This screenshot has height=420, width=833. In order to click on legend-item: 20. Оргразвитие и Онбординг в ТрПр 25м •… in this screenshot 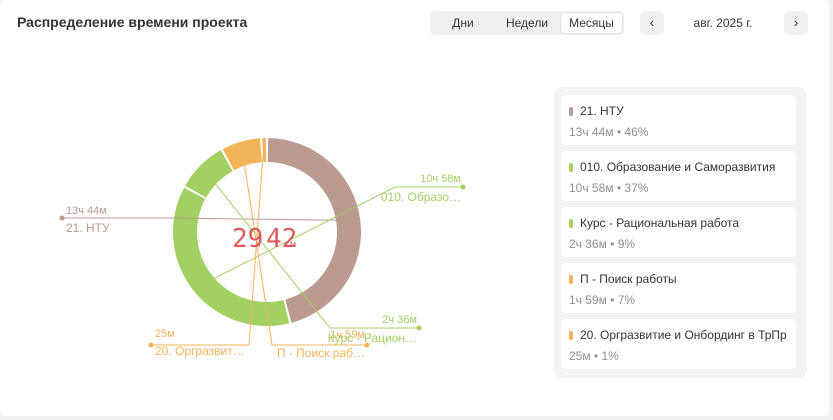, I will do `click(678, 344)`.